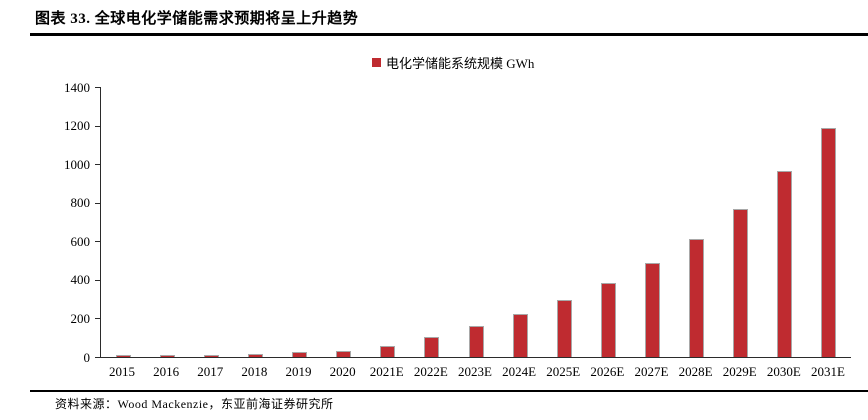  I want to click on x-axis-tick-label: 2031E, so click(827, 371).